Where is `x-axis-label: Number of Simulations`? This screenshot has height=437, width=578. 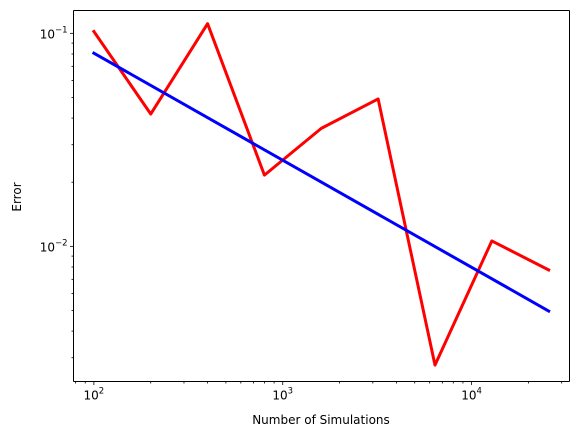 x-axis-label: Number of Simulations is located at coordinates (321, 420).